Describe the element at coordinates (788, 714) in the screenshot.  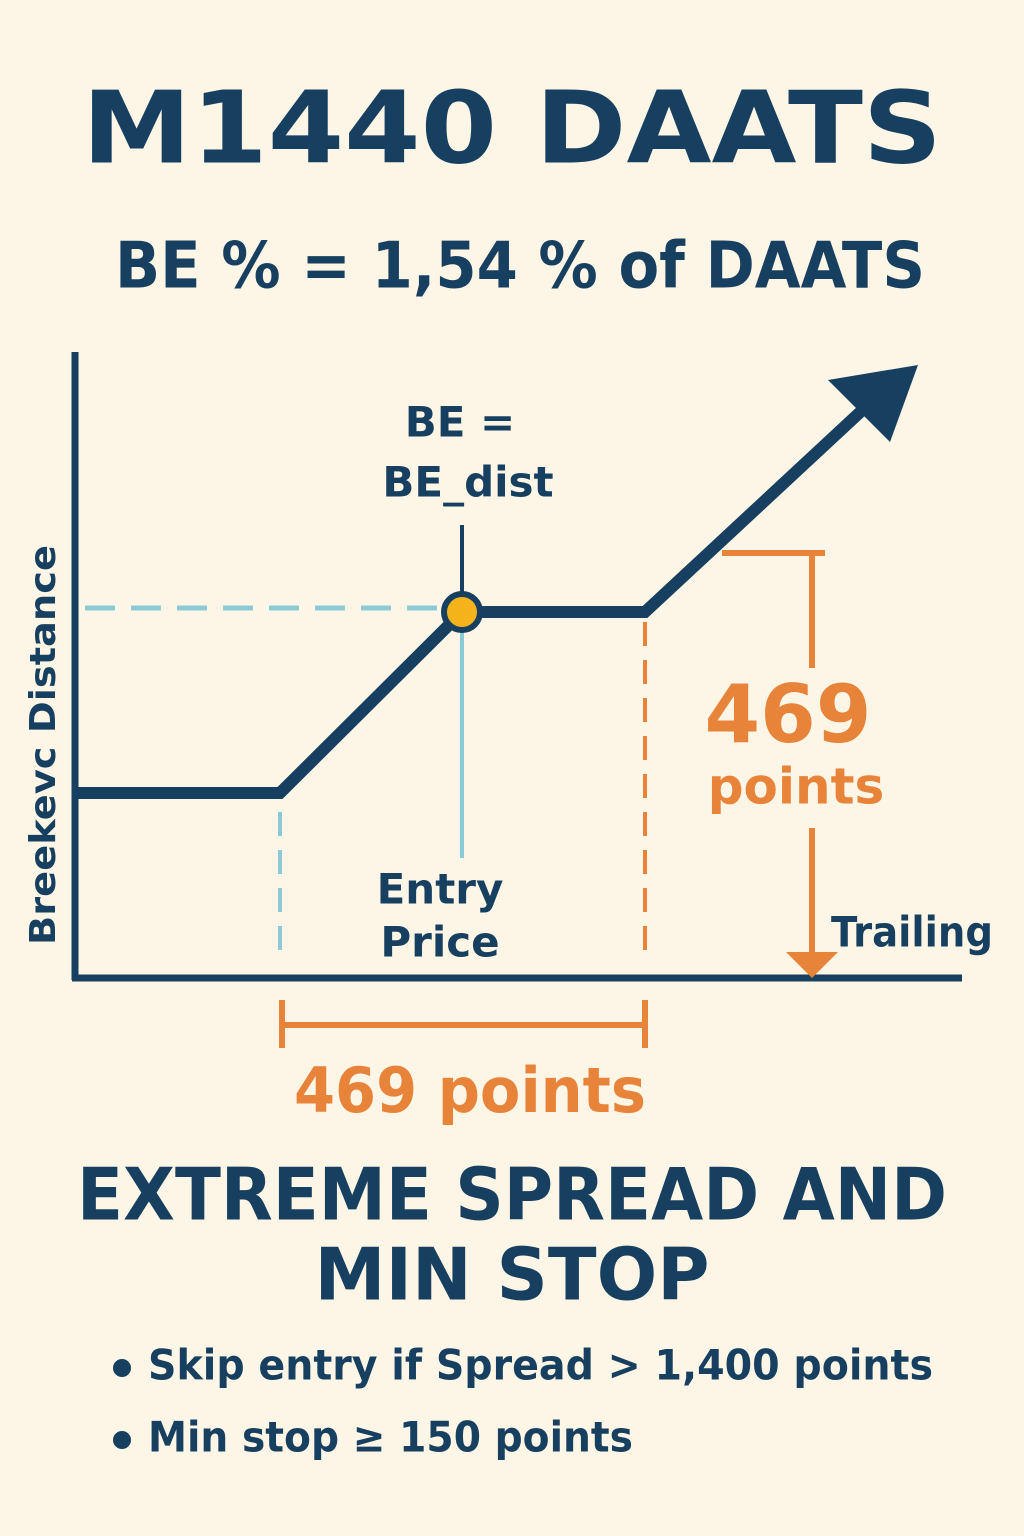
I see `span-label: 469` at that location.